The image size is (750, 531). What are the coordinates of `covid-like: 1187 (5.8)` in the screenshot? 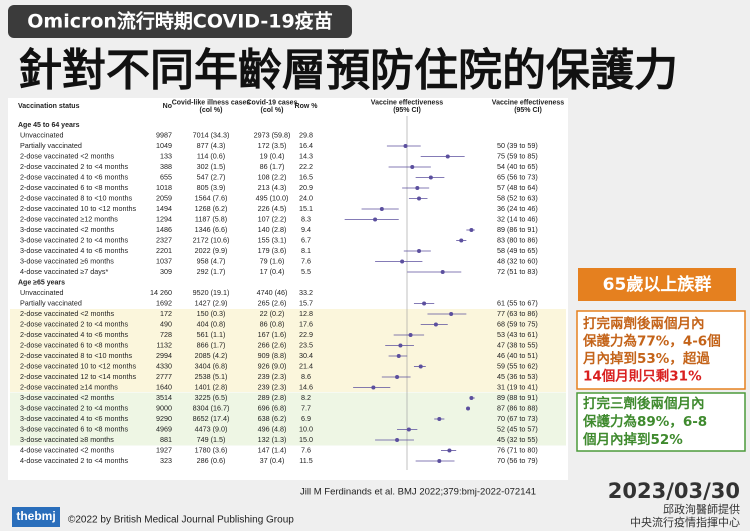 It's located at (211, 218).